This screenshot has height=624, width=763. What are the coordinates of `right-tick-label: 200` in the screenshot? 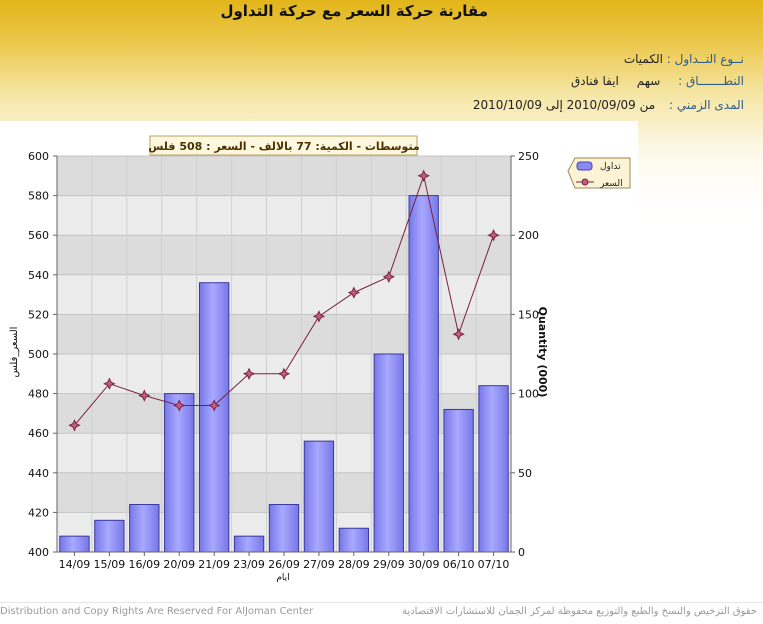 It's located at (528, 235).